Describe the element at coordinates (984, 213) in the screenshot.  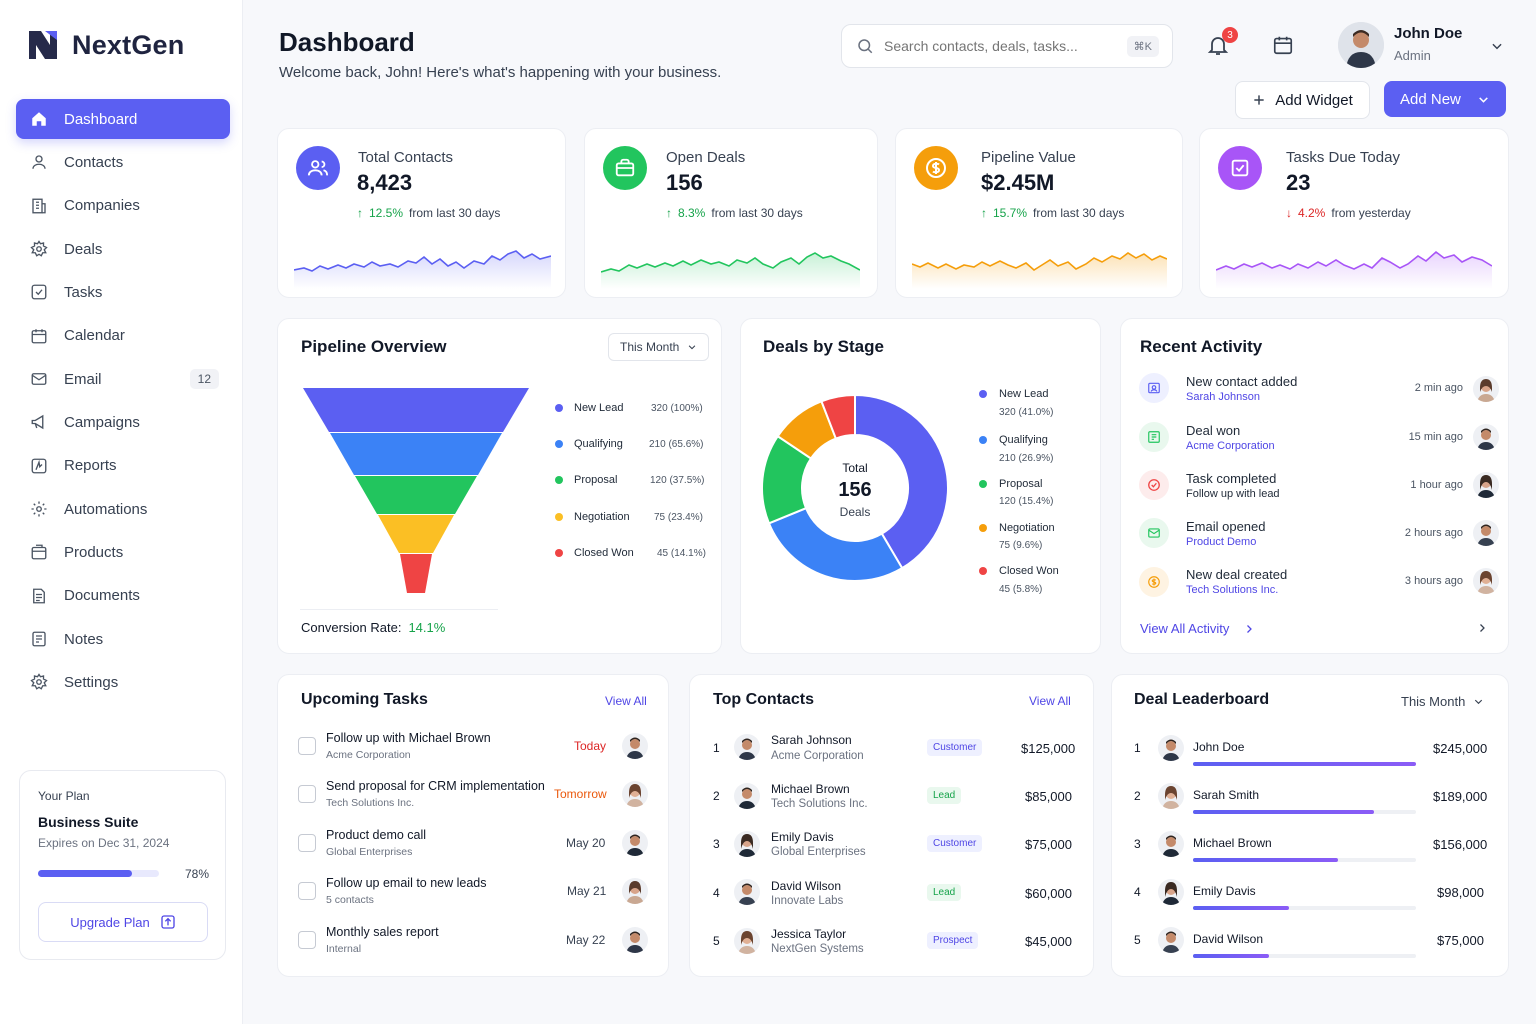
I see `arrow-up-icon: ↑` at that location.